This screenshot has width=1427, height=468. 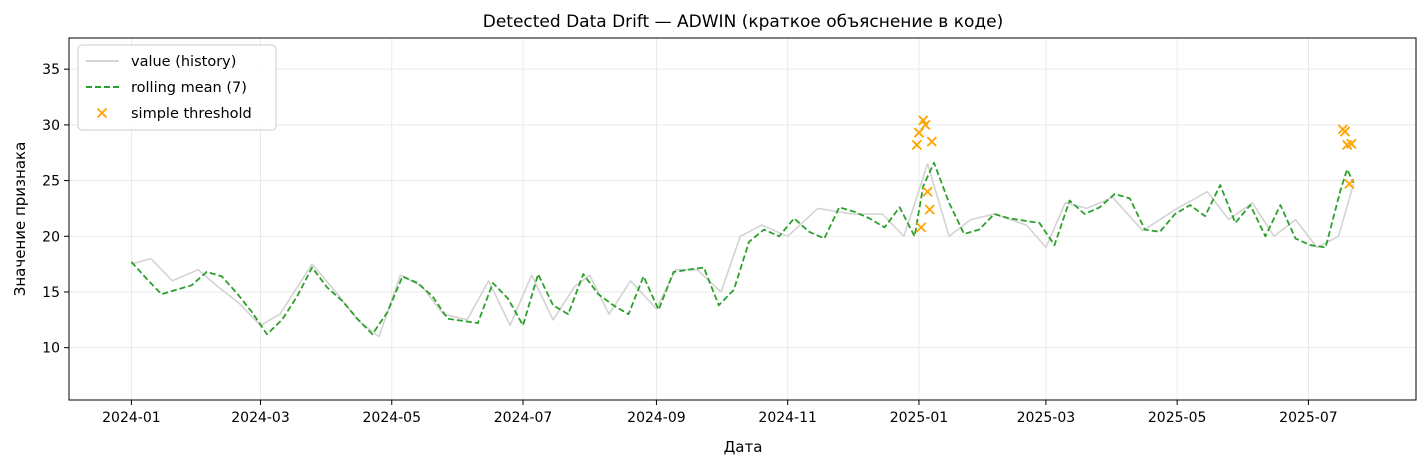 What do you see at coordinates (131, 418) in the screenshot?
I see `x-tick-label: 2024-01` at bounding box center [131, 418].